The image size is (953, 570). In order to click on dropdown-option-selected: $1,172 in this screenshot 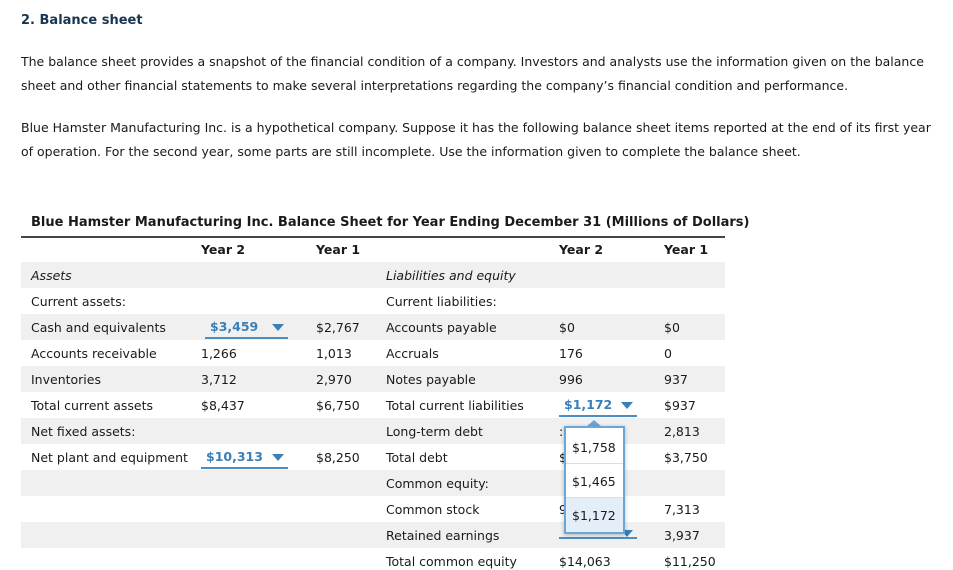, I will do `click(594, 515)`.